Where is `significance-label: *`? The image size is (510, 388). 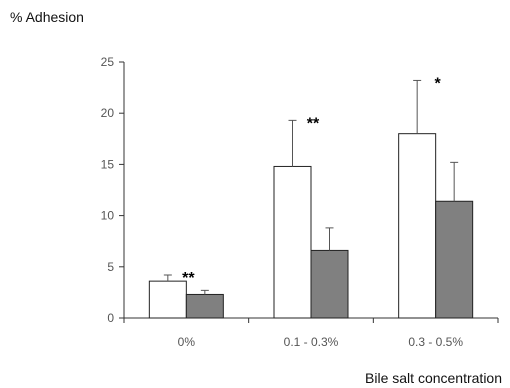 significance-label: * is located at coordinates (438, 83).